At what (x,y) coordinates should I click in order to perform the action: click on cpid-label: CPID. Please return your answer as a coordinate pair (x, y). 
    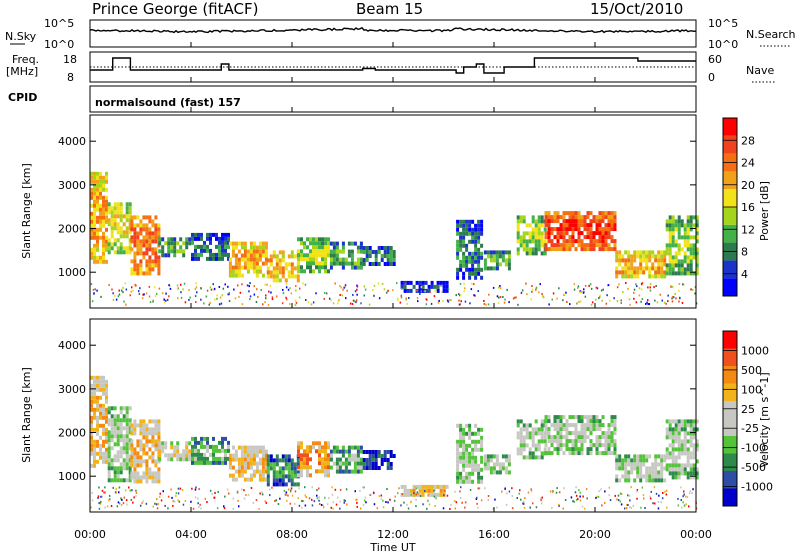
    Looking at the image, I should click on (22, 97).